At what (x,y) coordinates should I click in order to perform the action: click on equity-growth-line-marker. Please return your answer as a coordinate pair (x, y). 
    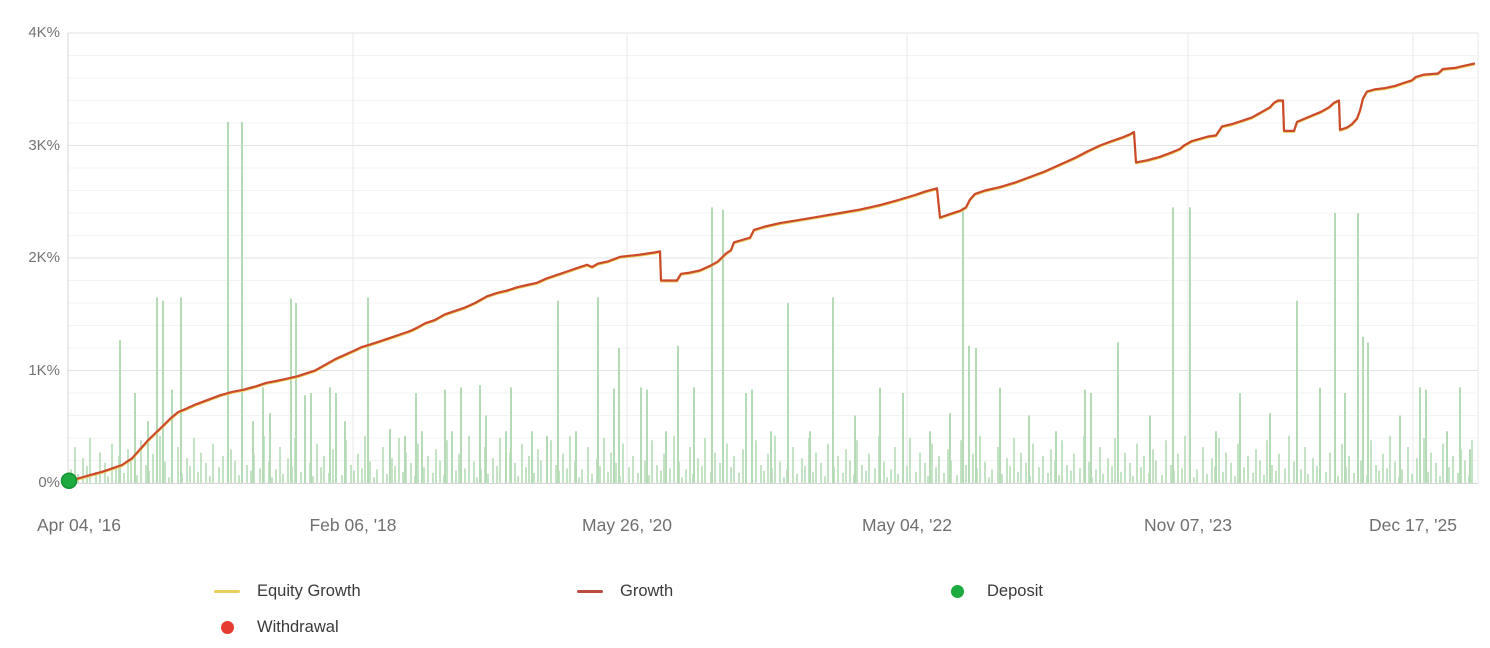
    Looking at the image, I should click on (227, 591).